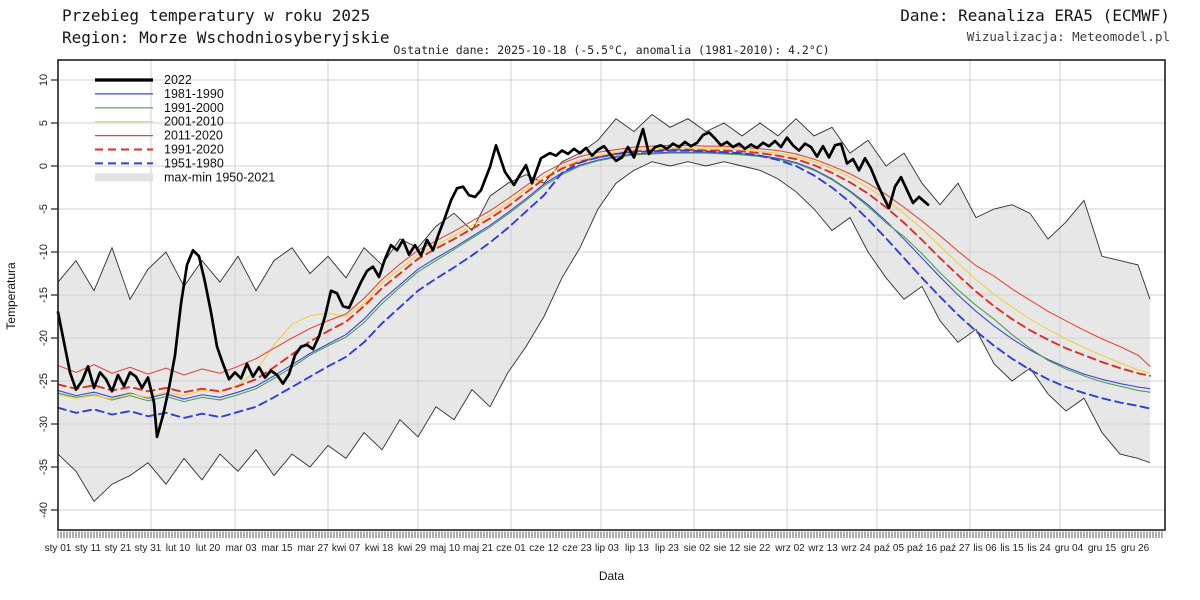  What do you see at coordinates (379, 548) in the screenshot?
I see `x-tick-label: kwi 18` at bounding box center [379, 548].